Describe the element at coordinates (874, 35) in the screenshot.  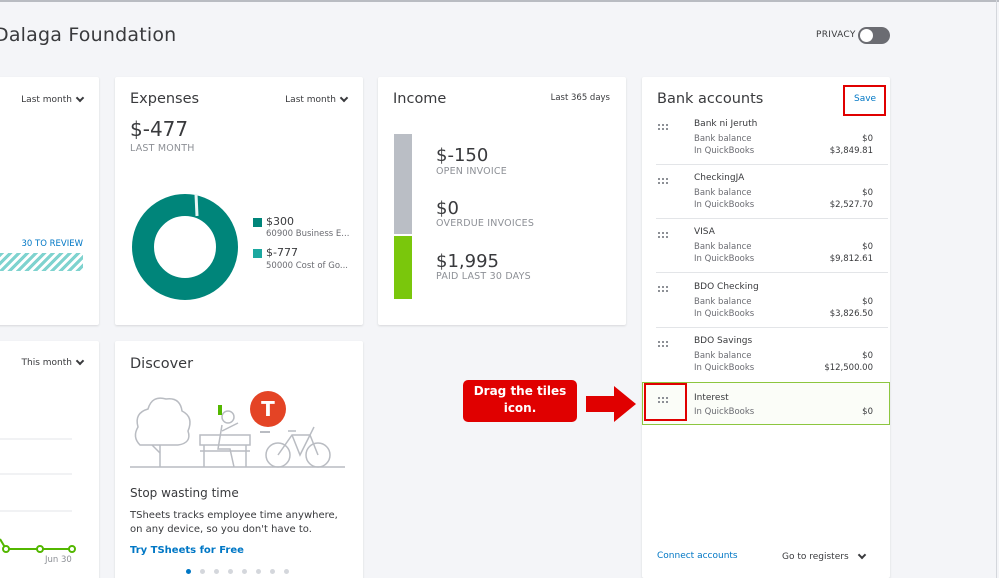
I see `privacy-toggle` at that location.